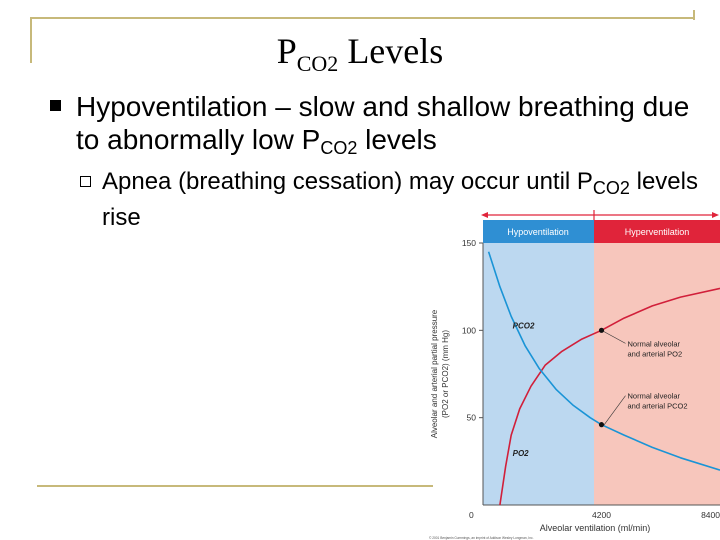 The height and width of the screenshot is (540, 720). I want to click on frame-top-line, so click(362, 18).